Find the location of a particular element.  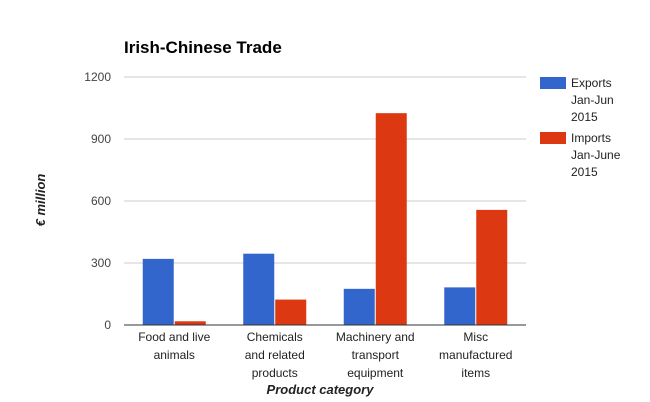

x-category-label: products is located at coordinates (275, 373).